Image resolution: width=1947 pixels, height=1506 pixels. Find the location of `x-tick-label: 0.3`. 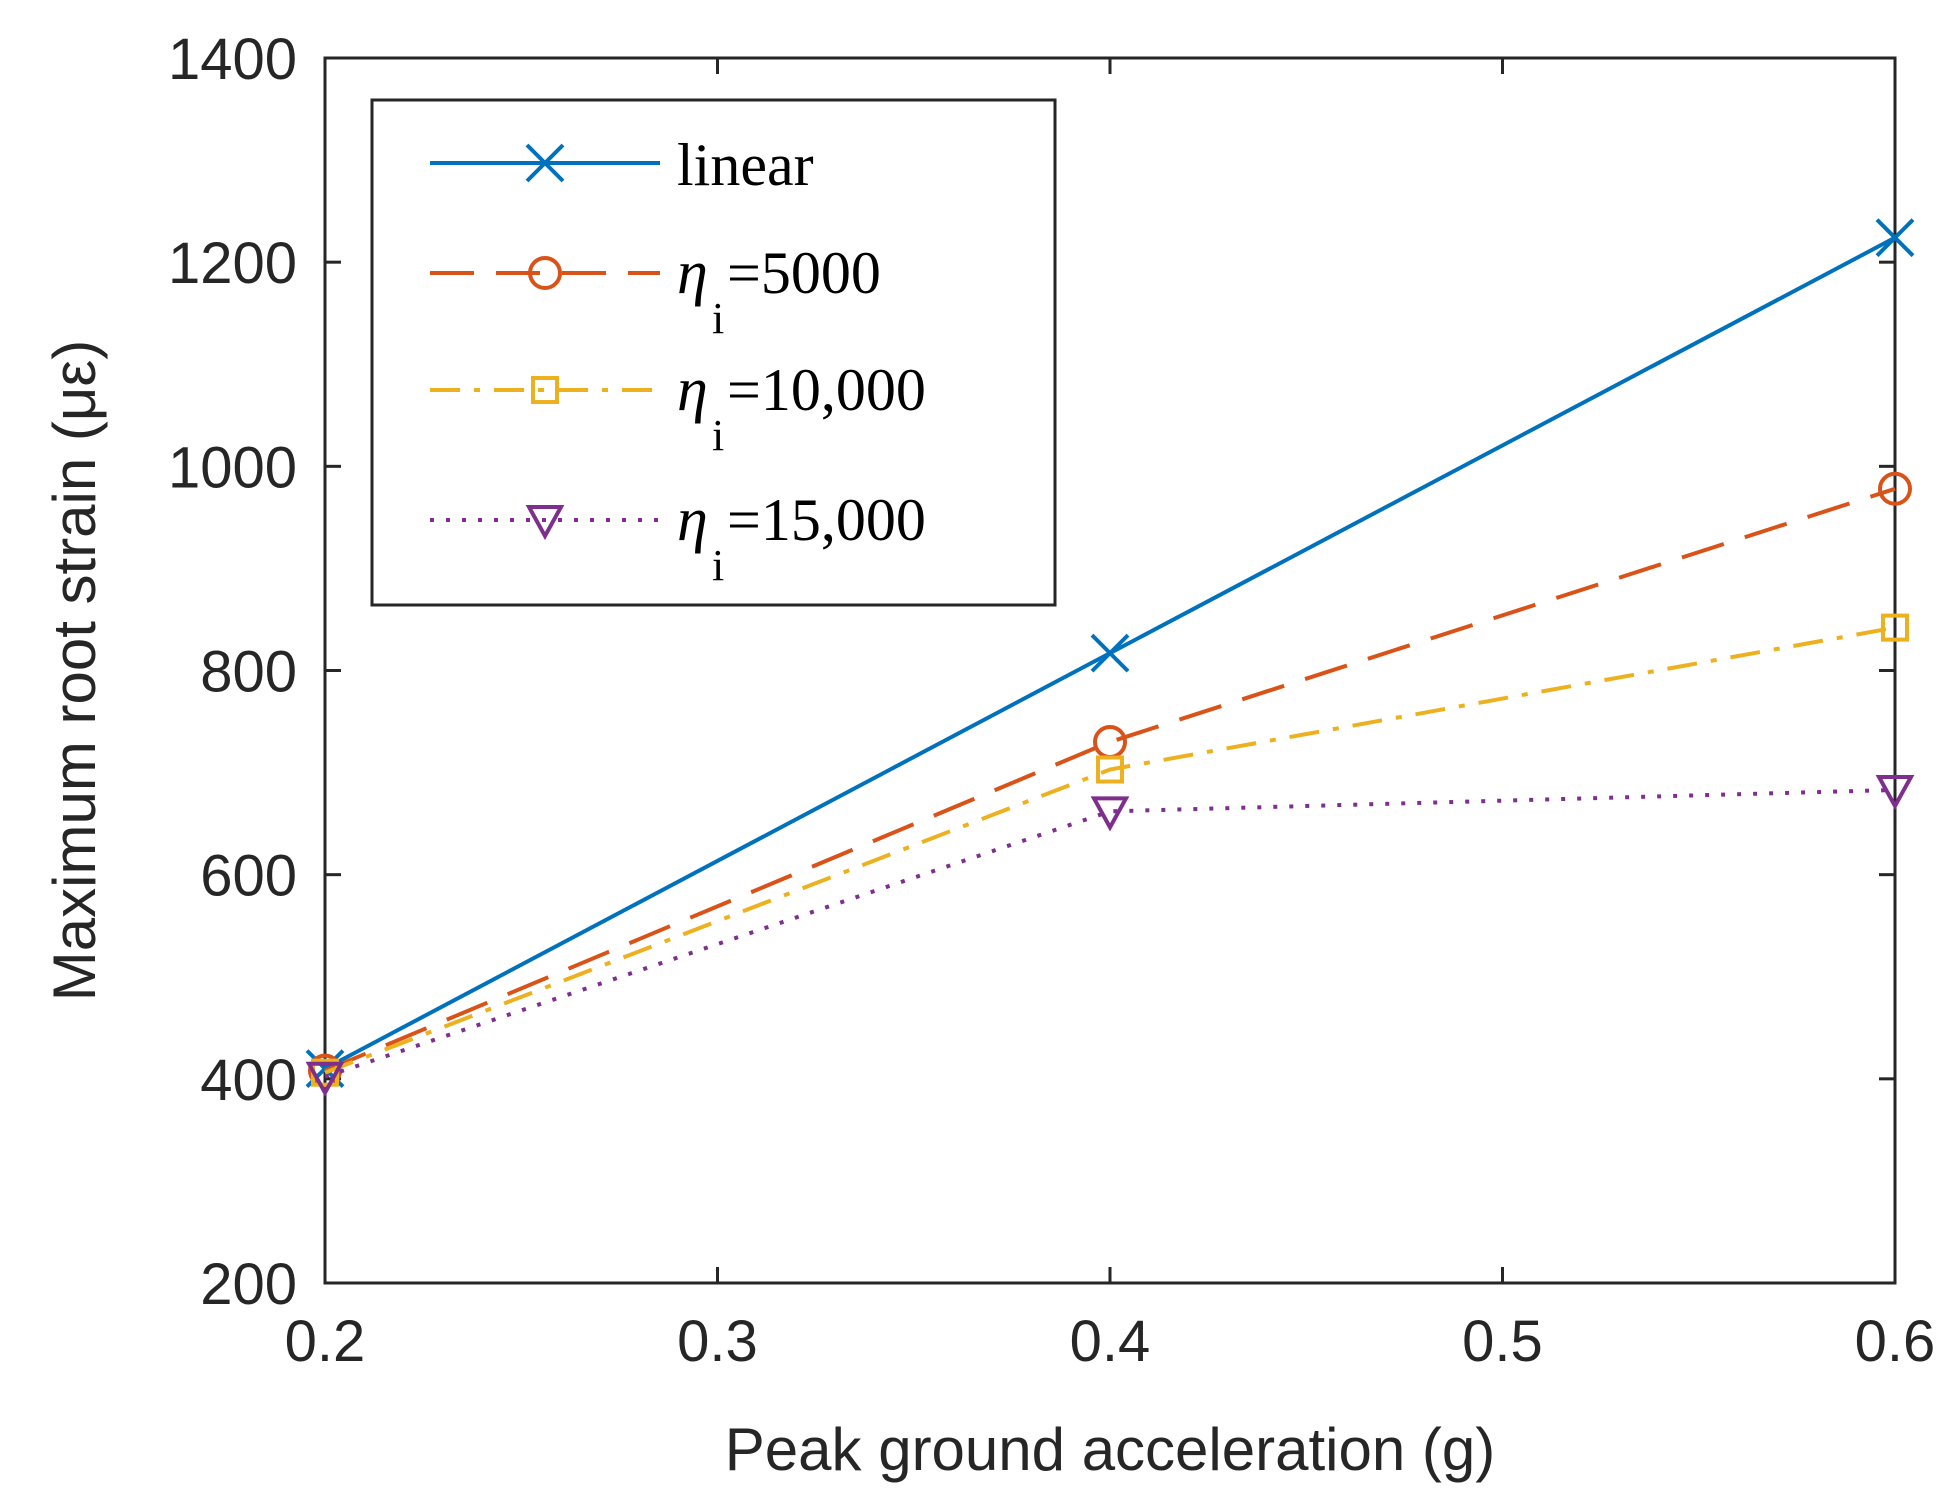

x-tick-label: 0.3 is located at coordinates (717, 1341).